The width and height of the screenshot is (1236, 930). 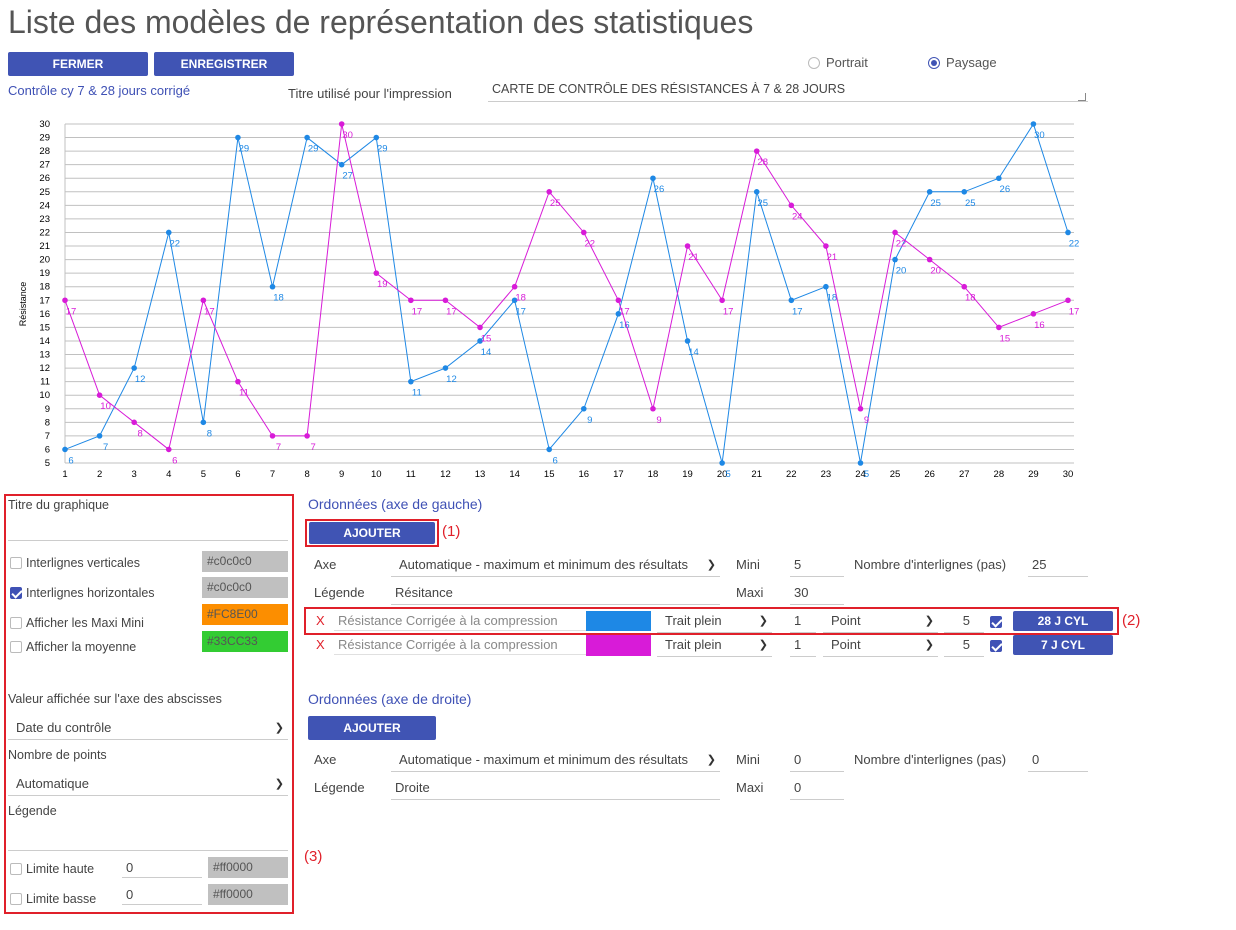 What do you see at coordinates (1036, 759) in the screenshot?
I see `right-steps-value: 0` at bounding box center [1036, 759].